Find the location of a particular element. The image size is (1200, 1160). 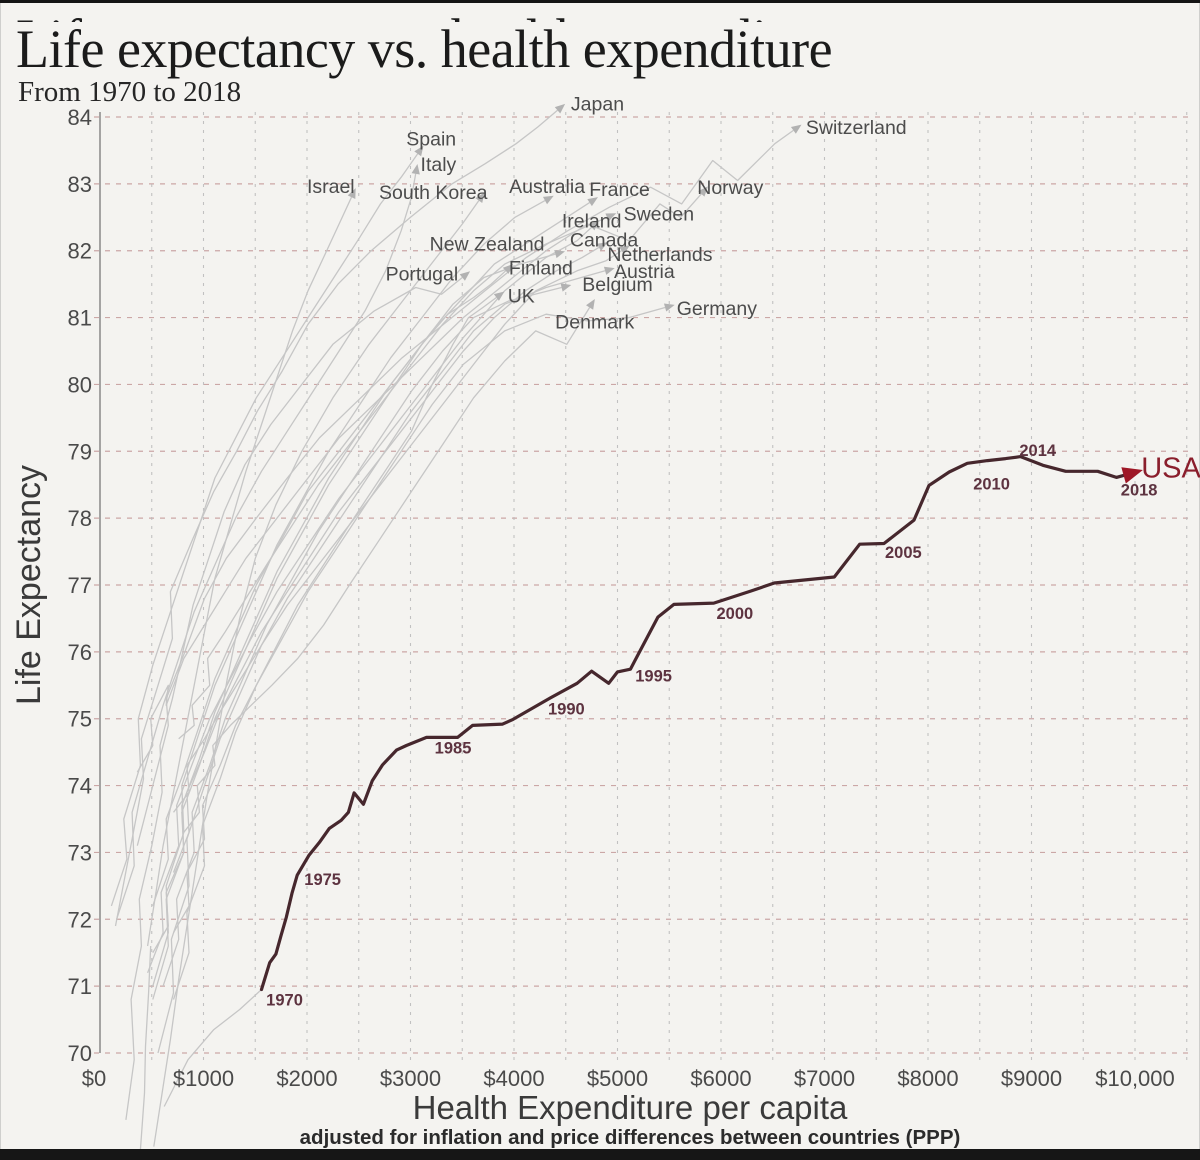

x-axis-title: Health Expenditure per capita is located at coordinates (630, 1107).